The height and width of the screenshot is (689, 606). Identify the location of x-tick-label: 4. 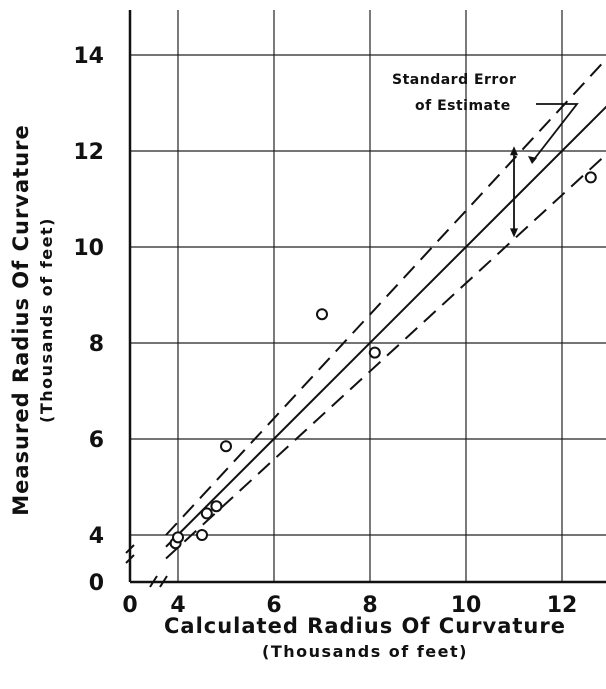
(177, 605).